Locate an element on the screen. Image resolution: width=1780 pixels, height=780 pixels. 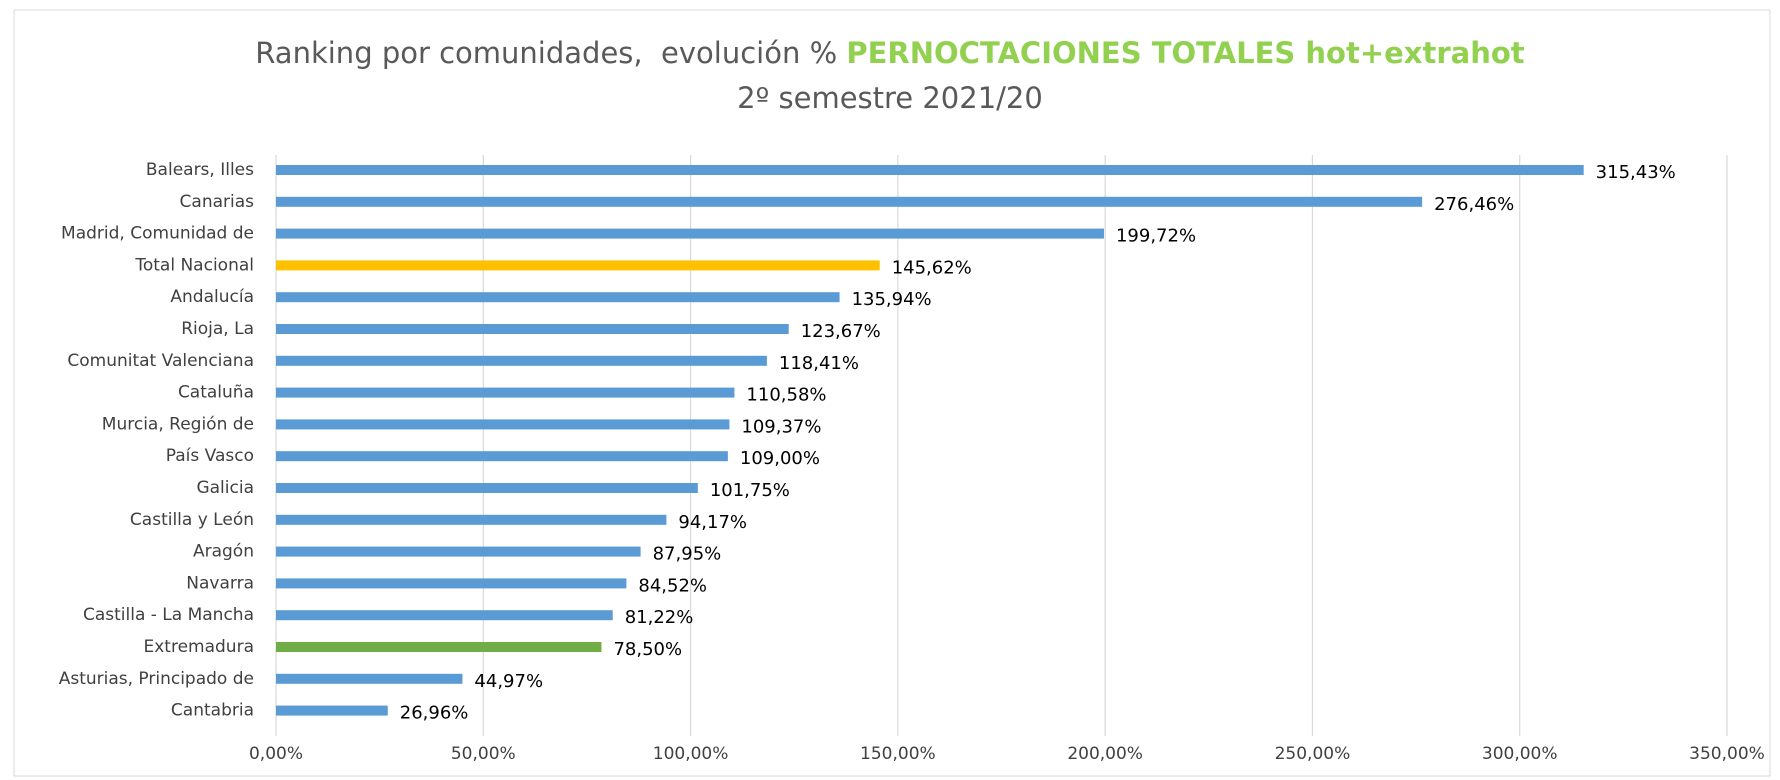
data-label: 81,22% is located at coordinates (659, 617).